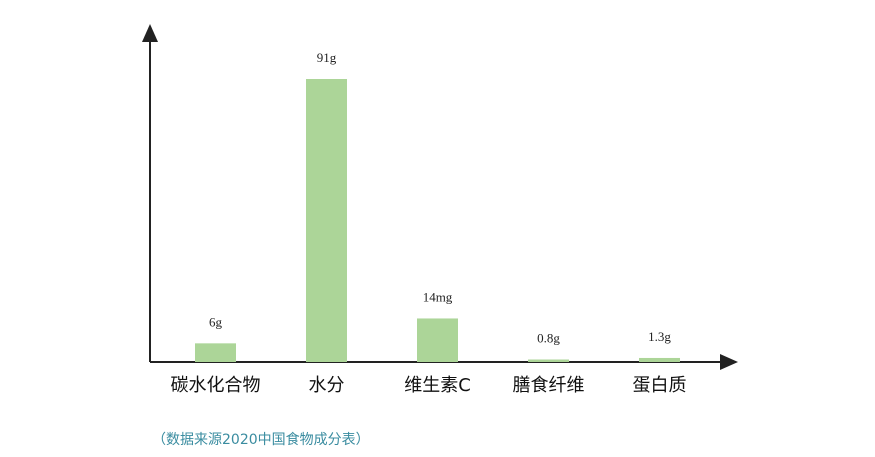 Image resolution: width=875 pixels, height=457 pixels. Describe the element at coordinates (216, 321) in the screenshot. I see `value-label: 6g` at that location.